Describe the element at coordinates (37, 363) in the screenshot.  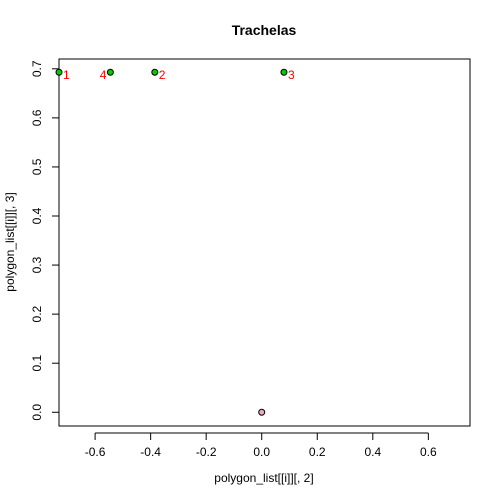
I see `y-tick-label: 0.1` at that location.